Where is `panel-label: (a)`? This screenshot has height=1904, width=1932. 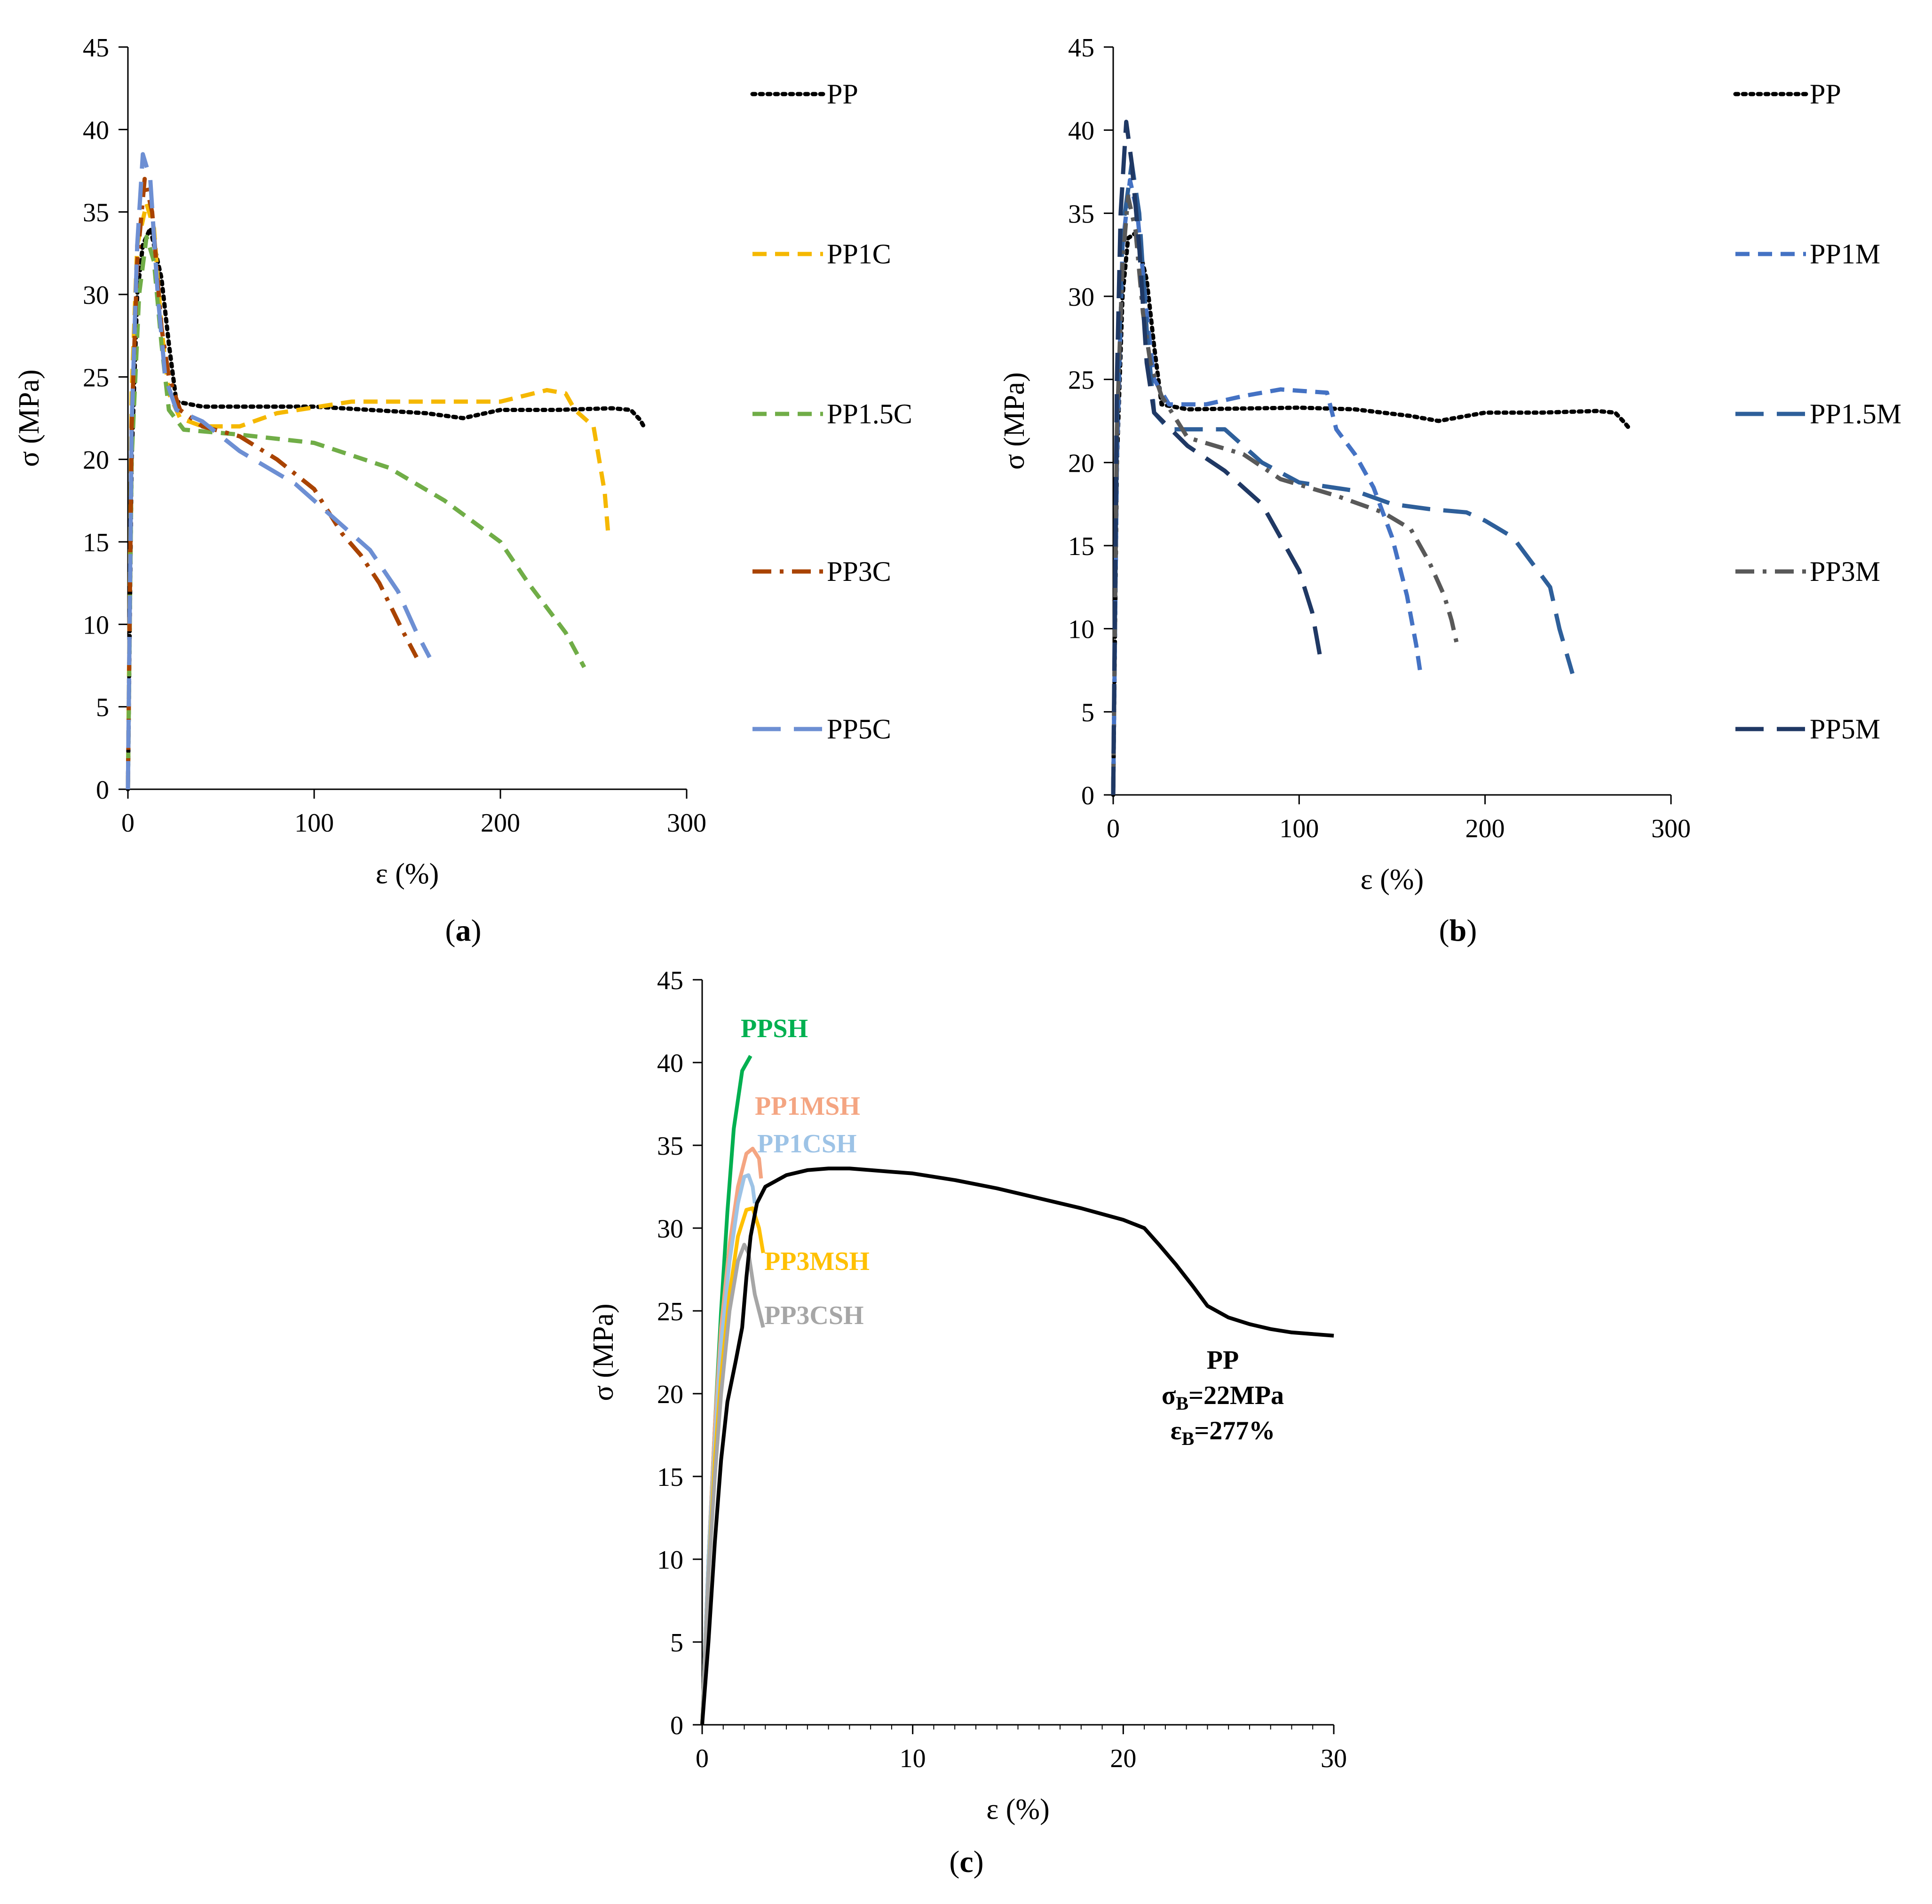 panel-label: (a) is located at coordinates (463, 930).